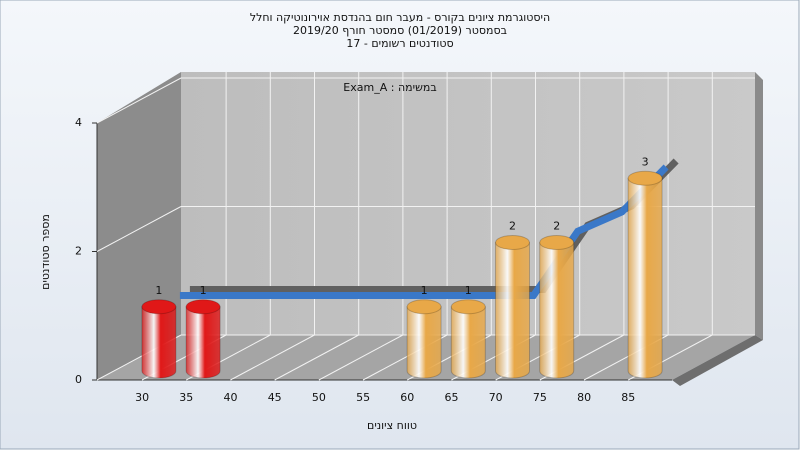 The height and width of the screenshot is (450, 800). I want to click on x-tick-label: 75, so click(540, 397).